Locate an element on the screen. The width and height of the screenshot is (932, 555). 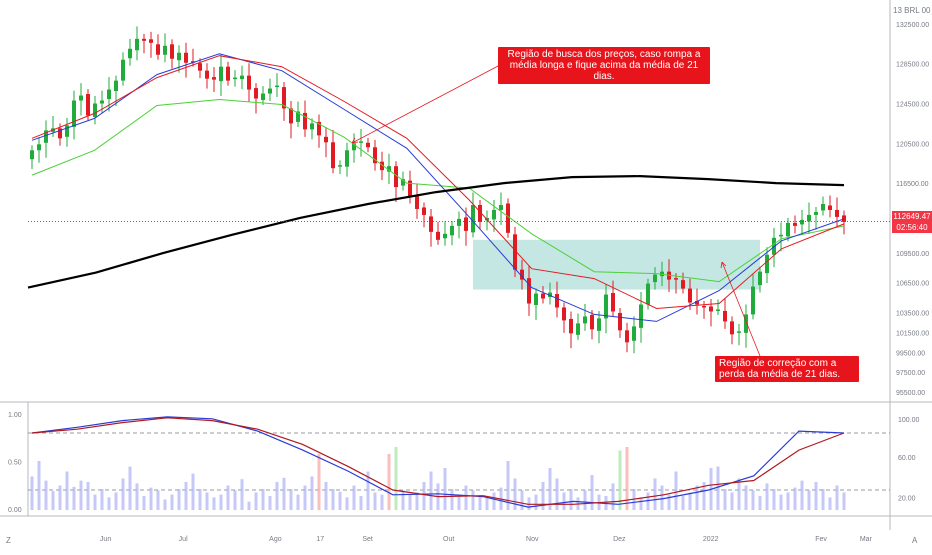
time-tick-label: Out is located at coordinates (448, 539).